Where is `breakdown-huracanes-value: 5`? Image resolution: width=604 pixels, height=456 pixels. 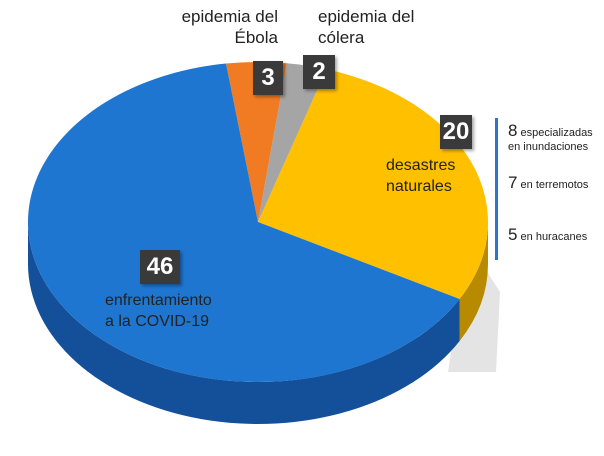
breakdown-huracanes-value: 5 is located at coordinates (513, 234).